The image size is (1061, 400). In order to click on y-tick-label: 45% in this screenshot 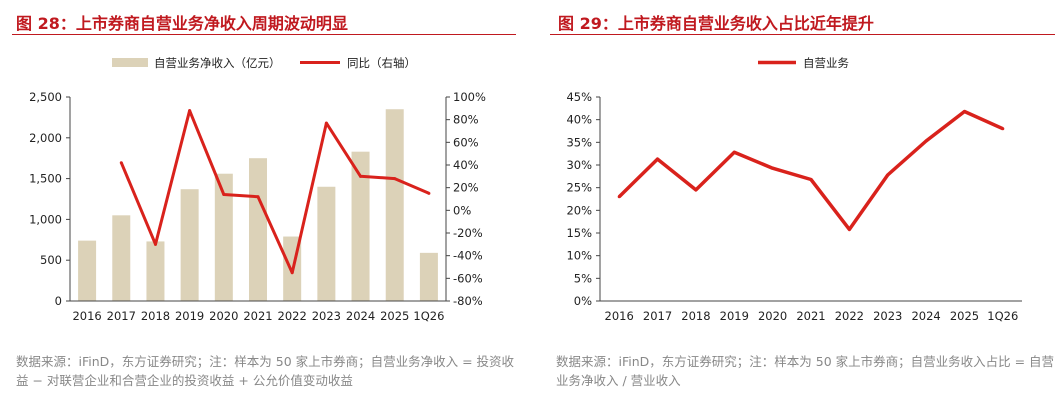, I will do `click(579, 97)`.